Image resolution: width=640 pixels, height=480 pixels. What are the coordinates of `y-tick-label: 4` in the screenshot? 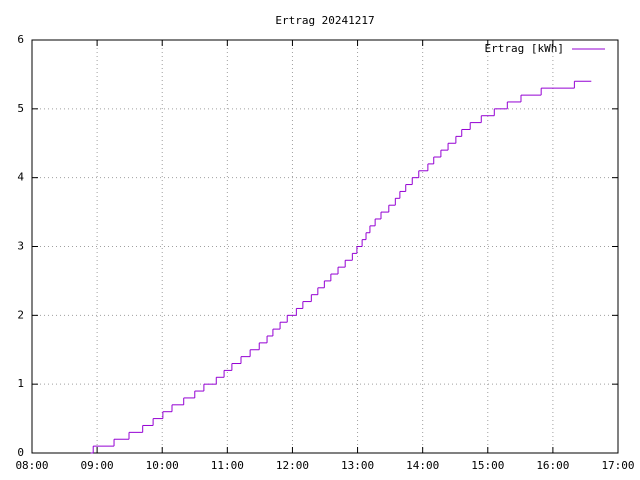 It's located at (20, 177).